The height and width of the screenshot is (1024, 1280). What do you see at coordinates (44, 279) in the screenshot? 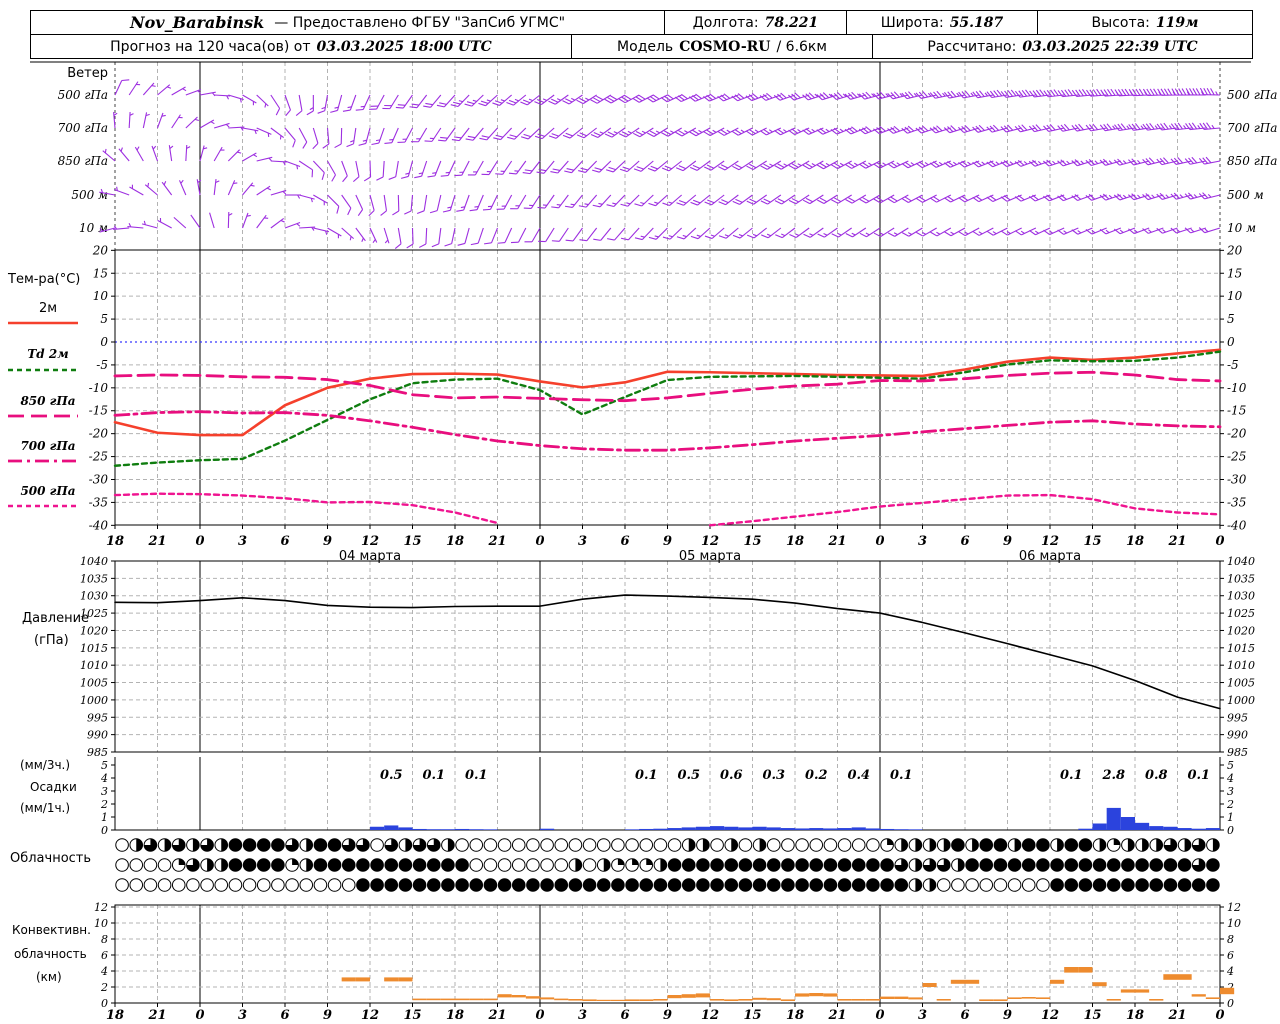
I see `temp-panel-title: Тем-ра(°C)` at bounding box center [44, 279].